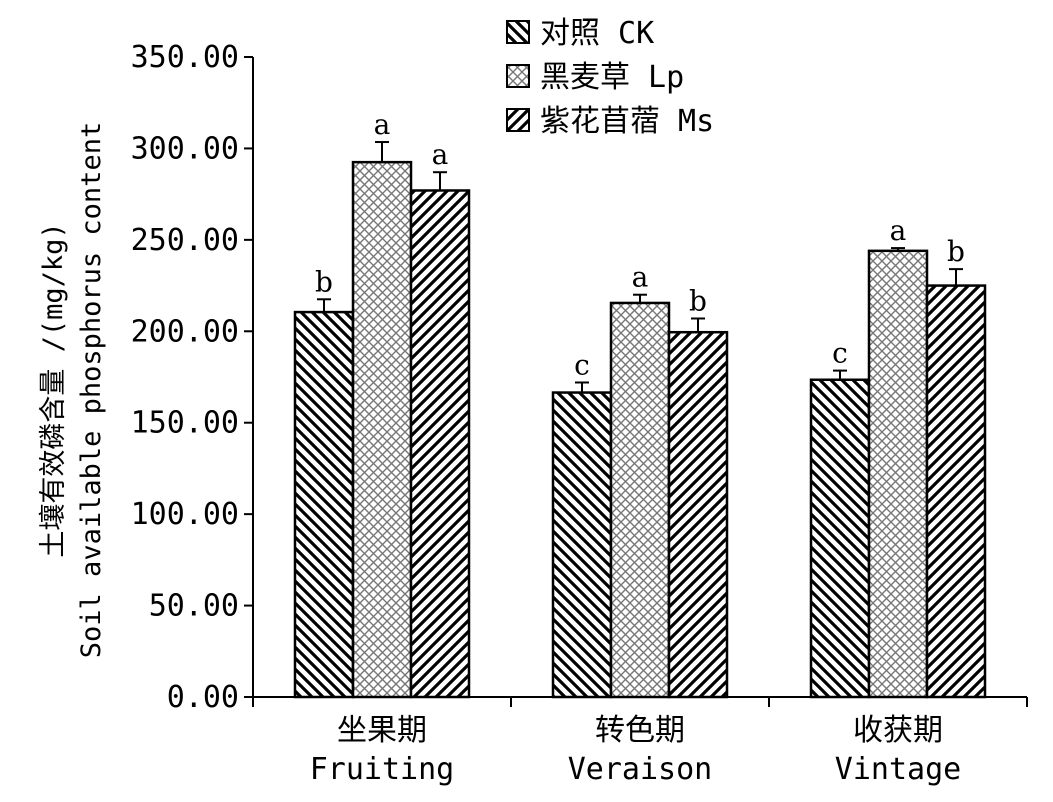 This screenshot has width=1053, height=802. I want to click on legend-label: 黑麦草 Lp, so click(612, 77).